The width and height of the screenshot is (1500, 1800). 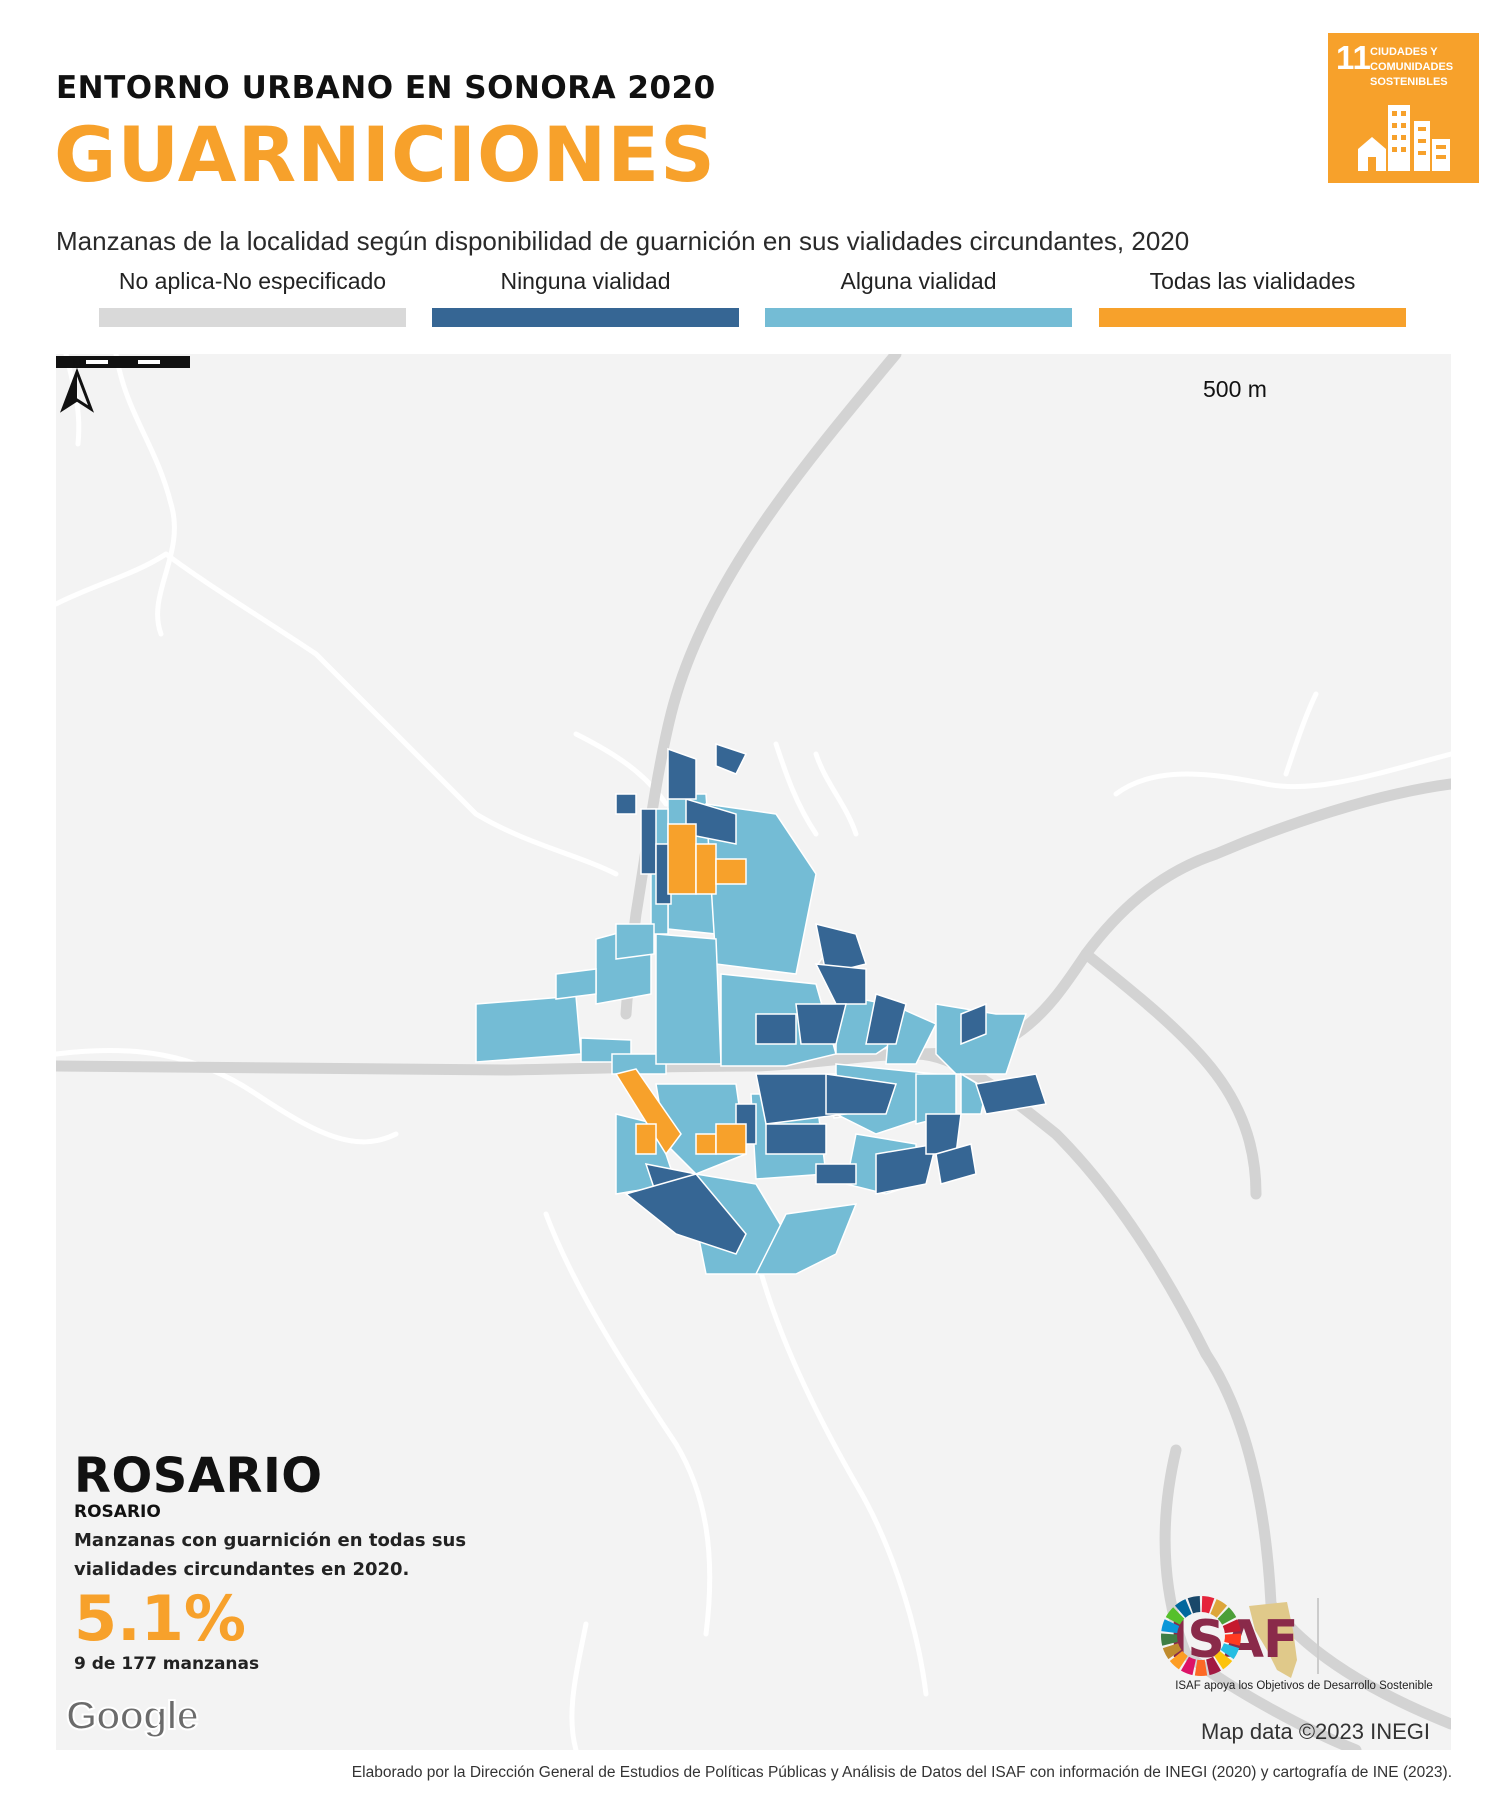 I want to click on legend-label: Todas las vialidades, so click(x=1252, y=281).